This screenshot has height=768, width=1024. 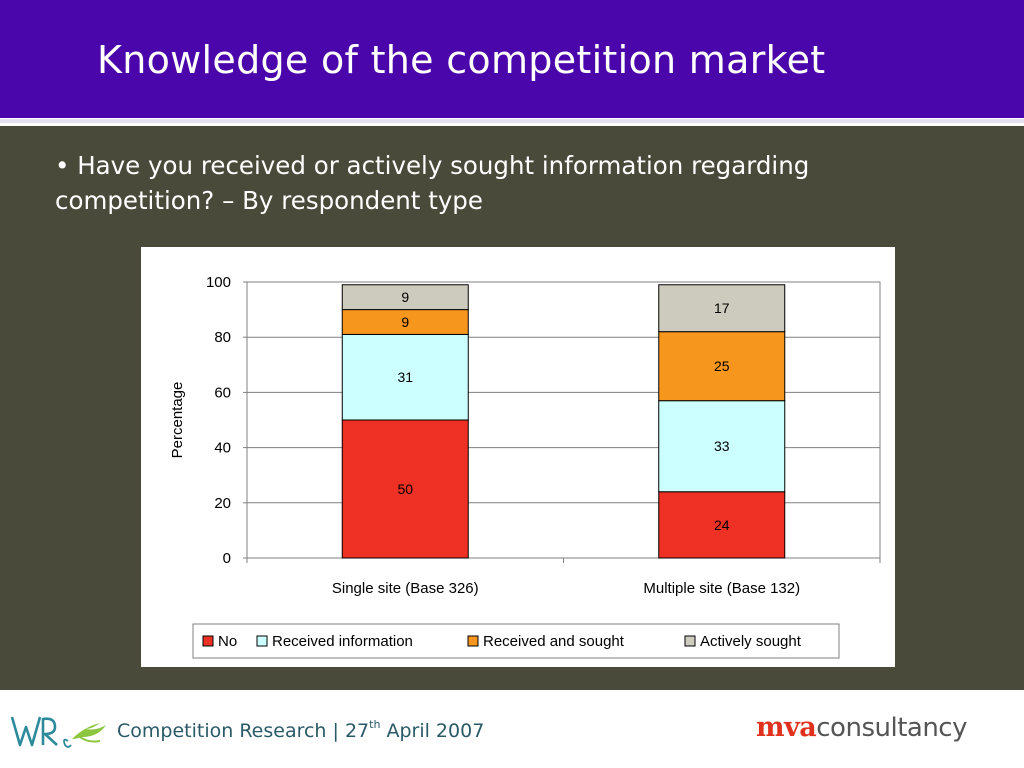 I want to click on y-tick-label: 40, so click(x=222, y=448).